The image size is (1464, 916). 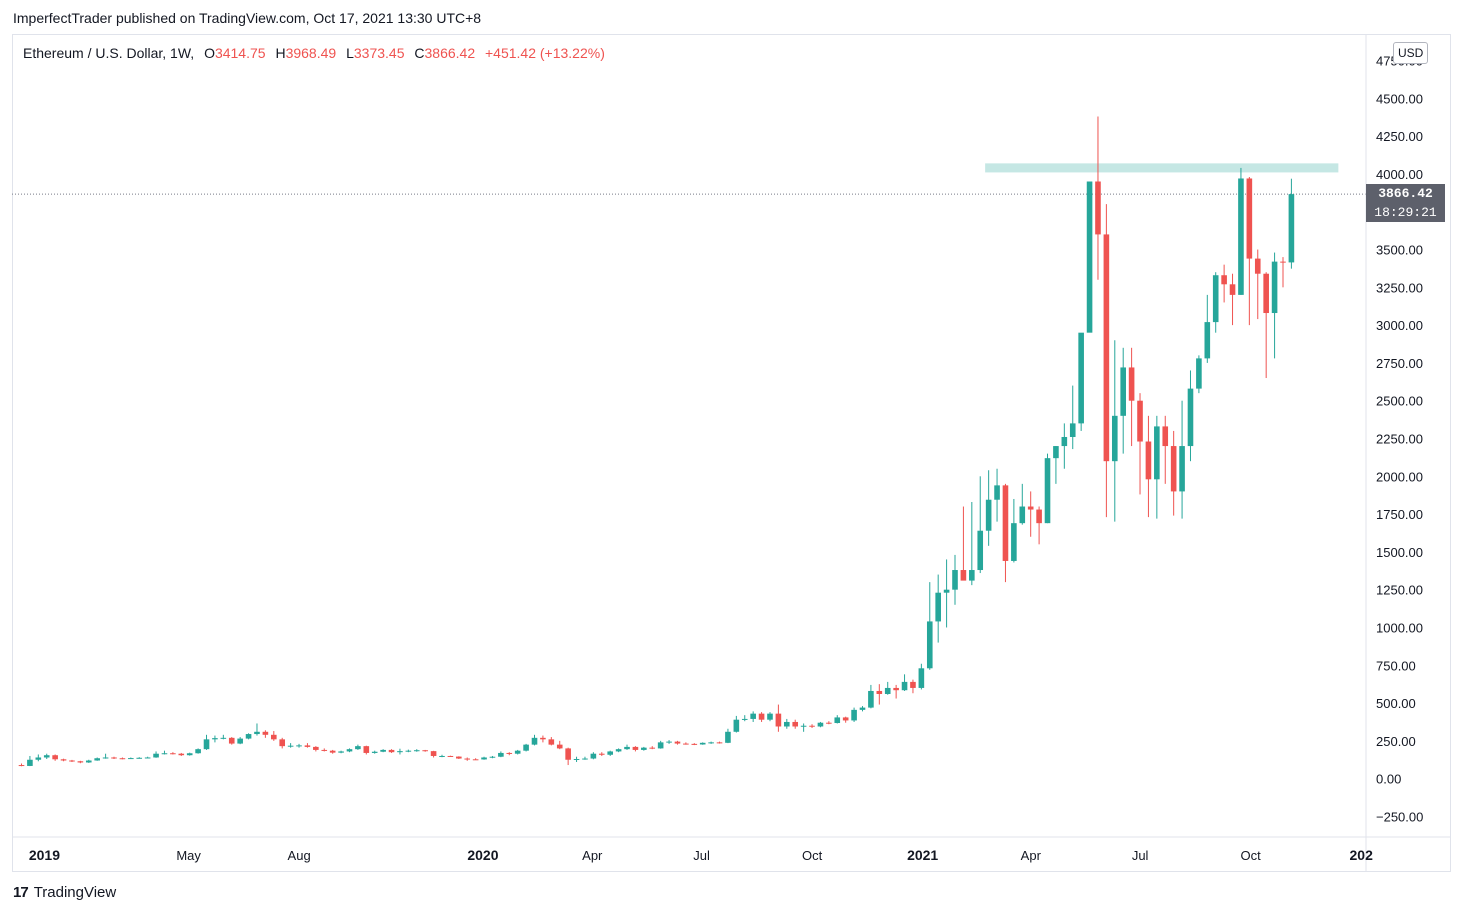 What do you see at coordinates (21, 892) in the screenshot?
I see `tradingview-logo-icon: 17` at bounding box center [21, 892].